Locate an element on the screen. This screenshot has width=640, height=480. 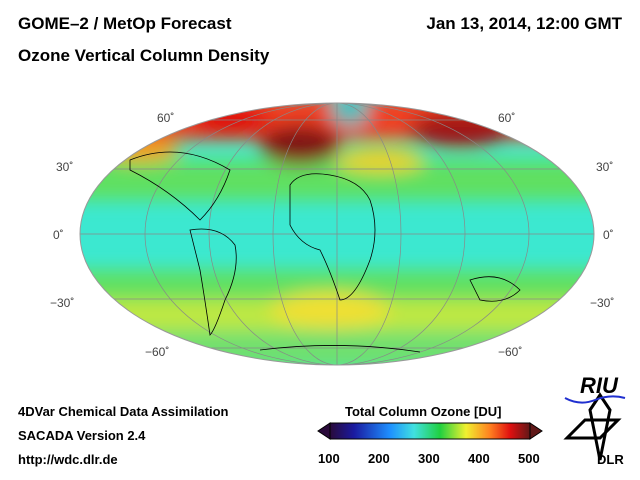
riu-logo: RIU is located at coordinates (599, 385).